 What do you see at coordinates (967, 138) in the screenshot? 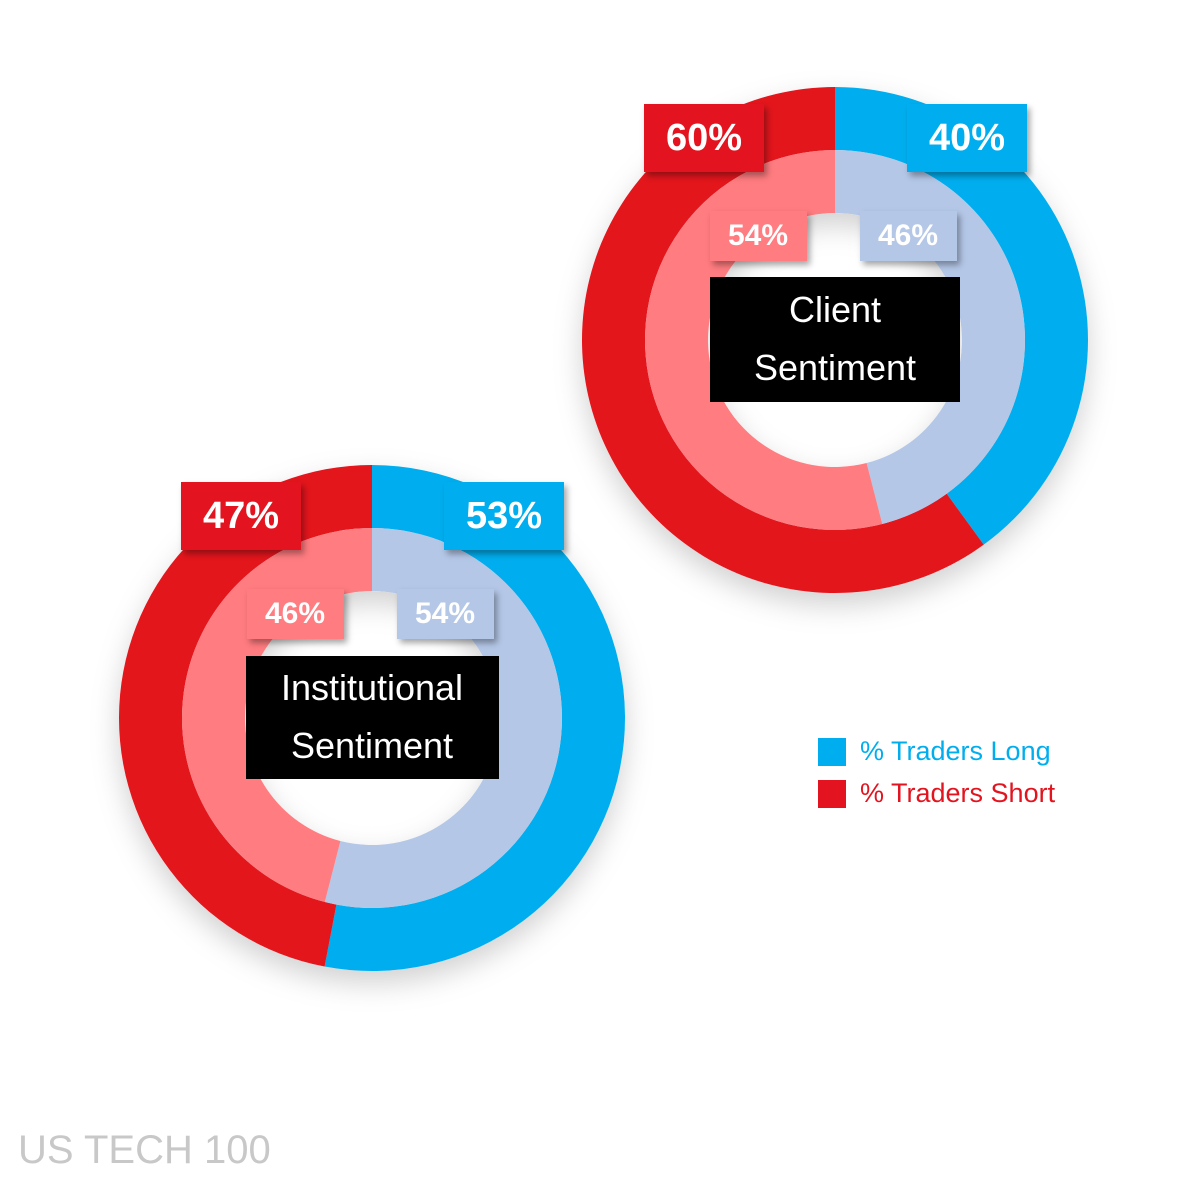
I see `outer-value-label: 40%` at bounding box center [967, 138].